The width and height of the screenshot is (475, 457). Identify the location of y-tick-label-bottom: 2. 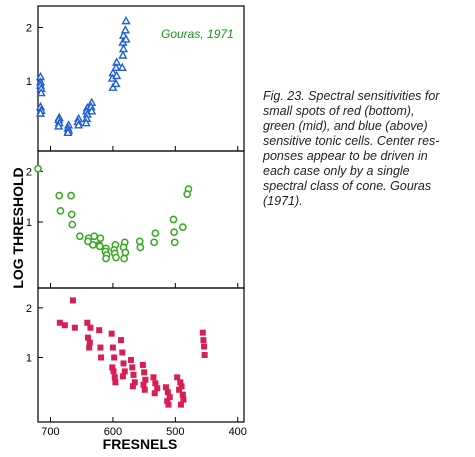
(29, 309).